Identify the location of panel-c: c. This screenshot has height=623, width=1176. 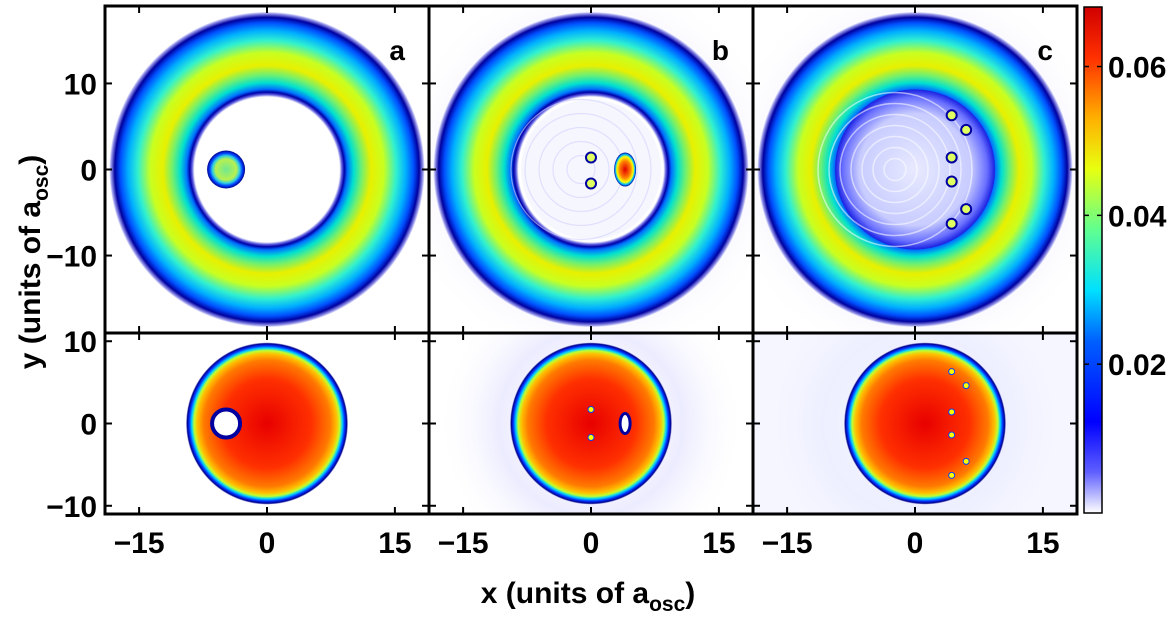
(915, 169).